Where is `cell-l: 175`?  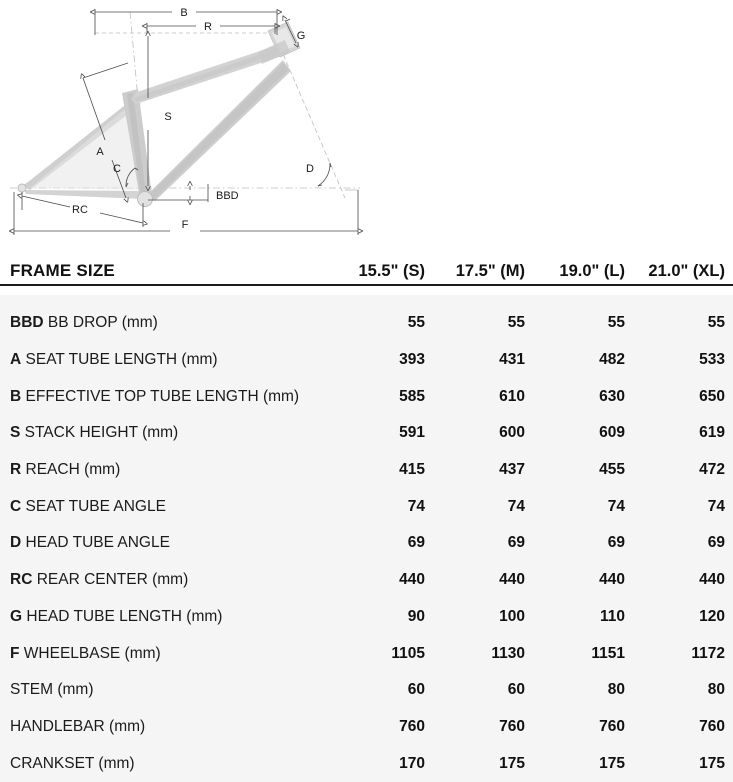 cell-l: 175 is located at coordinates (612, 763).